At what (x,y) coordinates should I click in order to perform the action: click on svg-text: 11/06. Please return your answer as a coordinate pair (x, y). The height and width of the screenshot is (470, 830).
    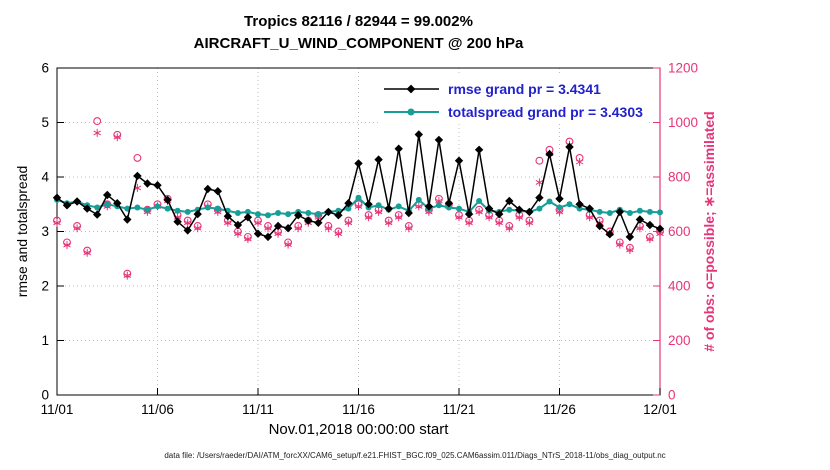
    Looking at the image, I should click on (157, 409).